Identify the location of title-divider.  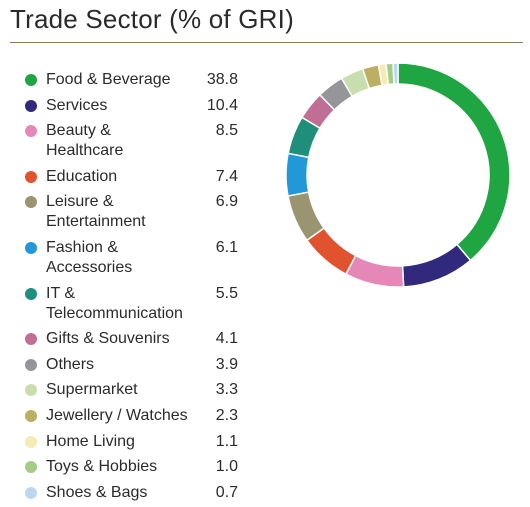
(266, 42).